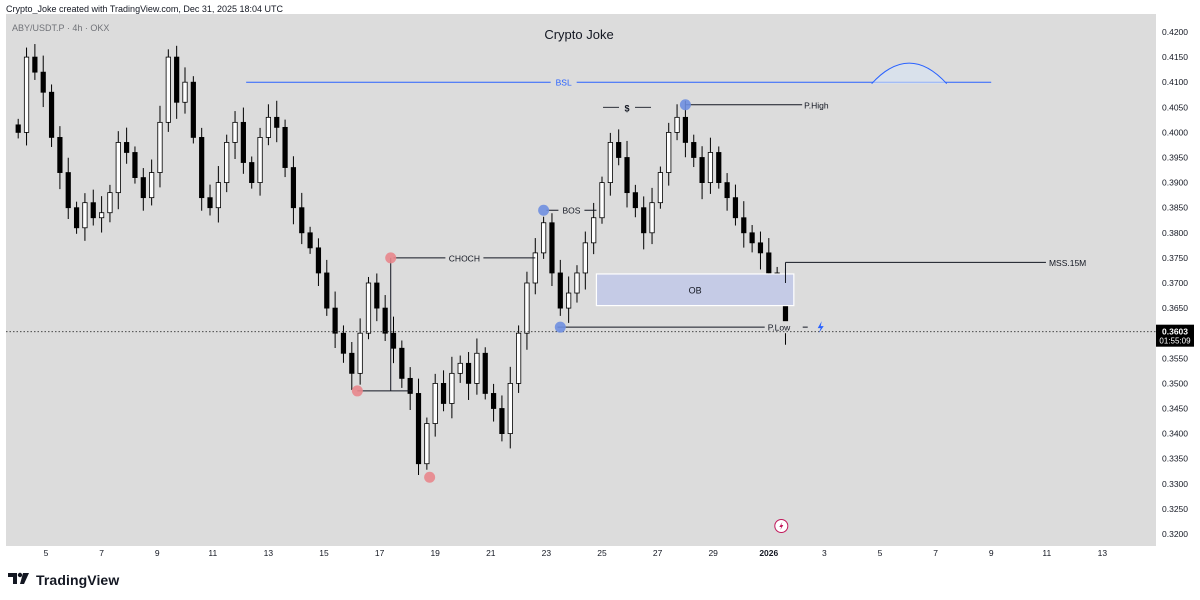 The height and width of the screenshot is (600, 1200). Describe the element at coordinates (909, 73) in the screenshot. I see `bsl-arc` at that location.